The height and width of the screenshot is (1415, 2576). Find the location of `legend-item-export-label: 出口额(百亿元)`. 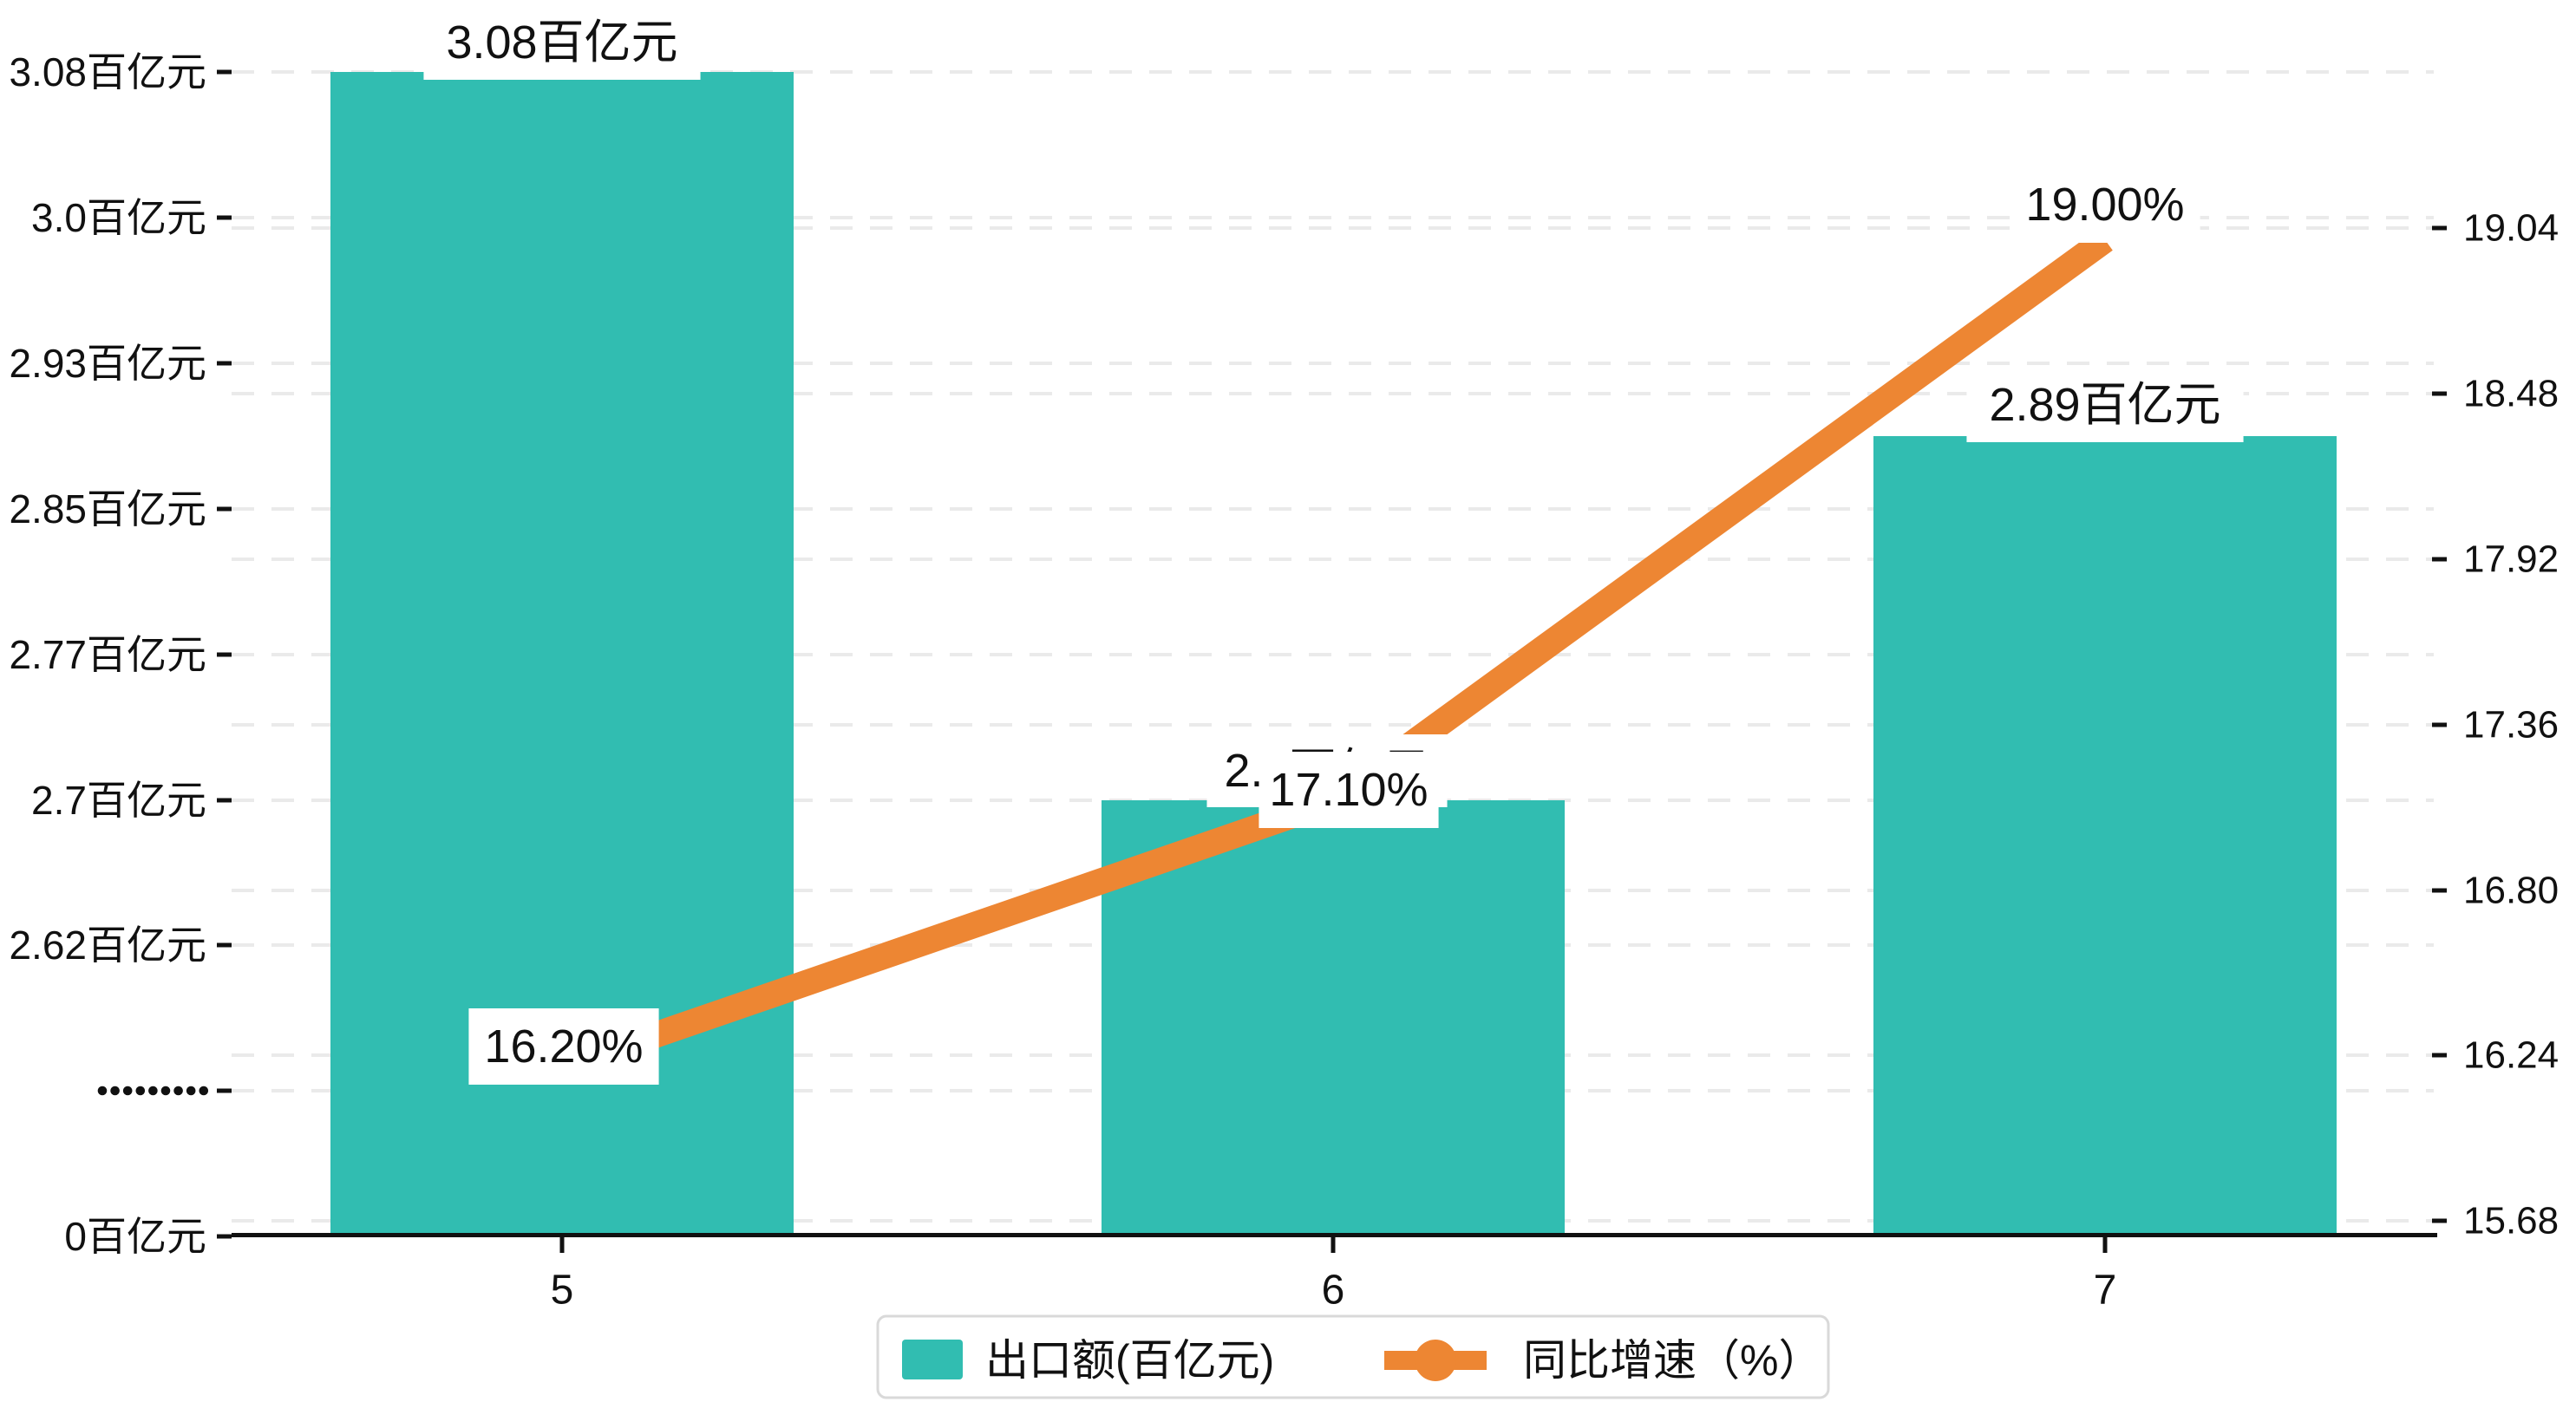

legend-item-export-label: 出口额(百亿元) is located at coordinates (1129, 1360).